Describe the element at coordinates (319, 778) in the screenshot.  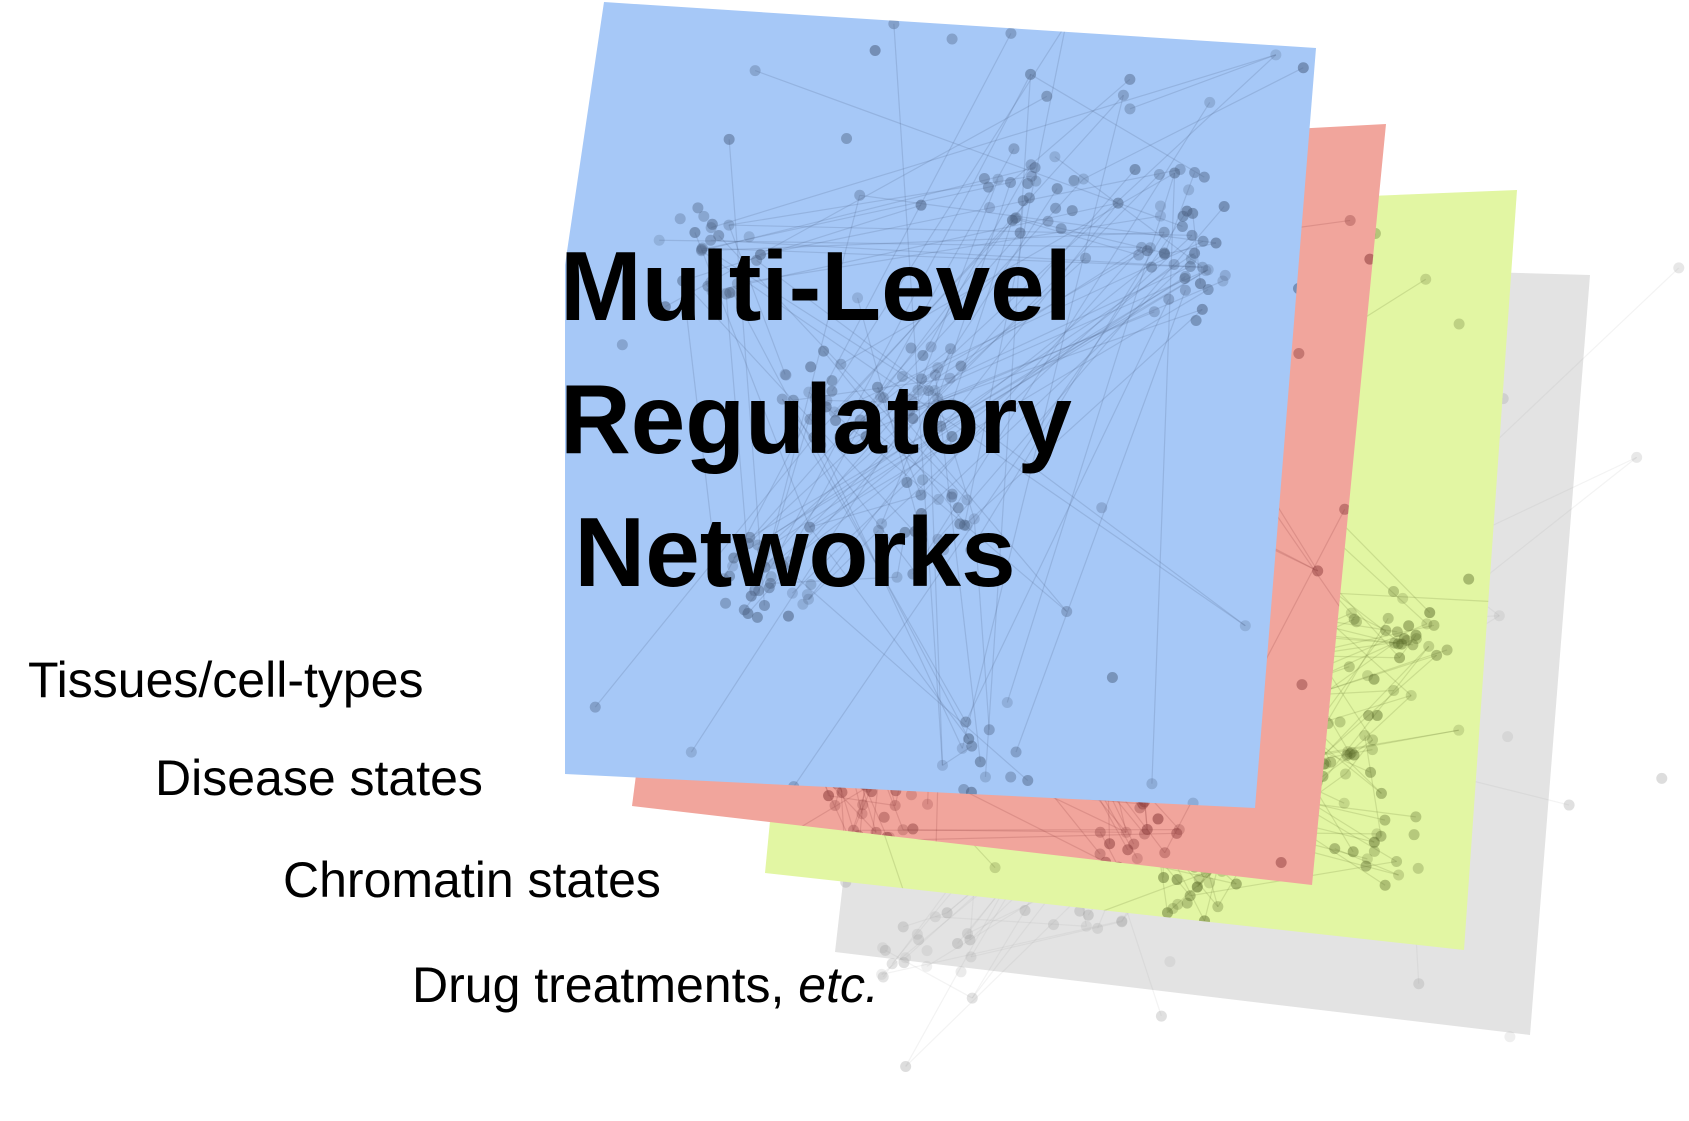
I see `layer-label-disease: Disease states` at that location.